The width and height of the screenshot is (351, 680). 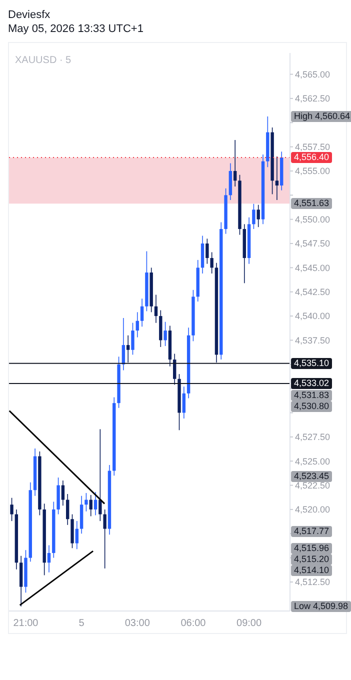 I want to click on y-tick-label: 4,547.50, so click(x=312, y=243).